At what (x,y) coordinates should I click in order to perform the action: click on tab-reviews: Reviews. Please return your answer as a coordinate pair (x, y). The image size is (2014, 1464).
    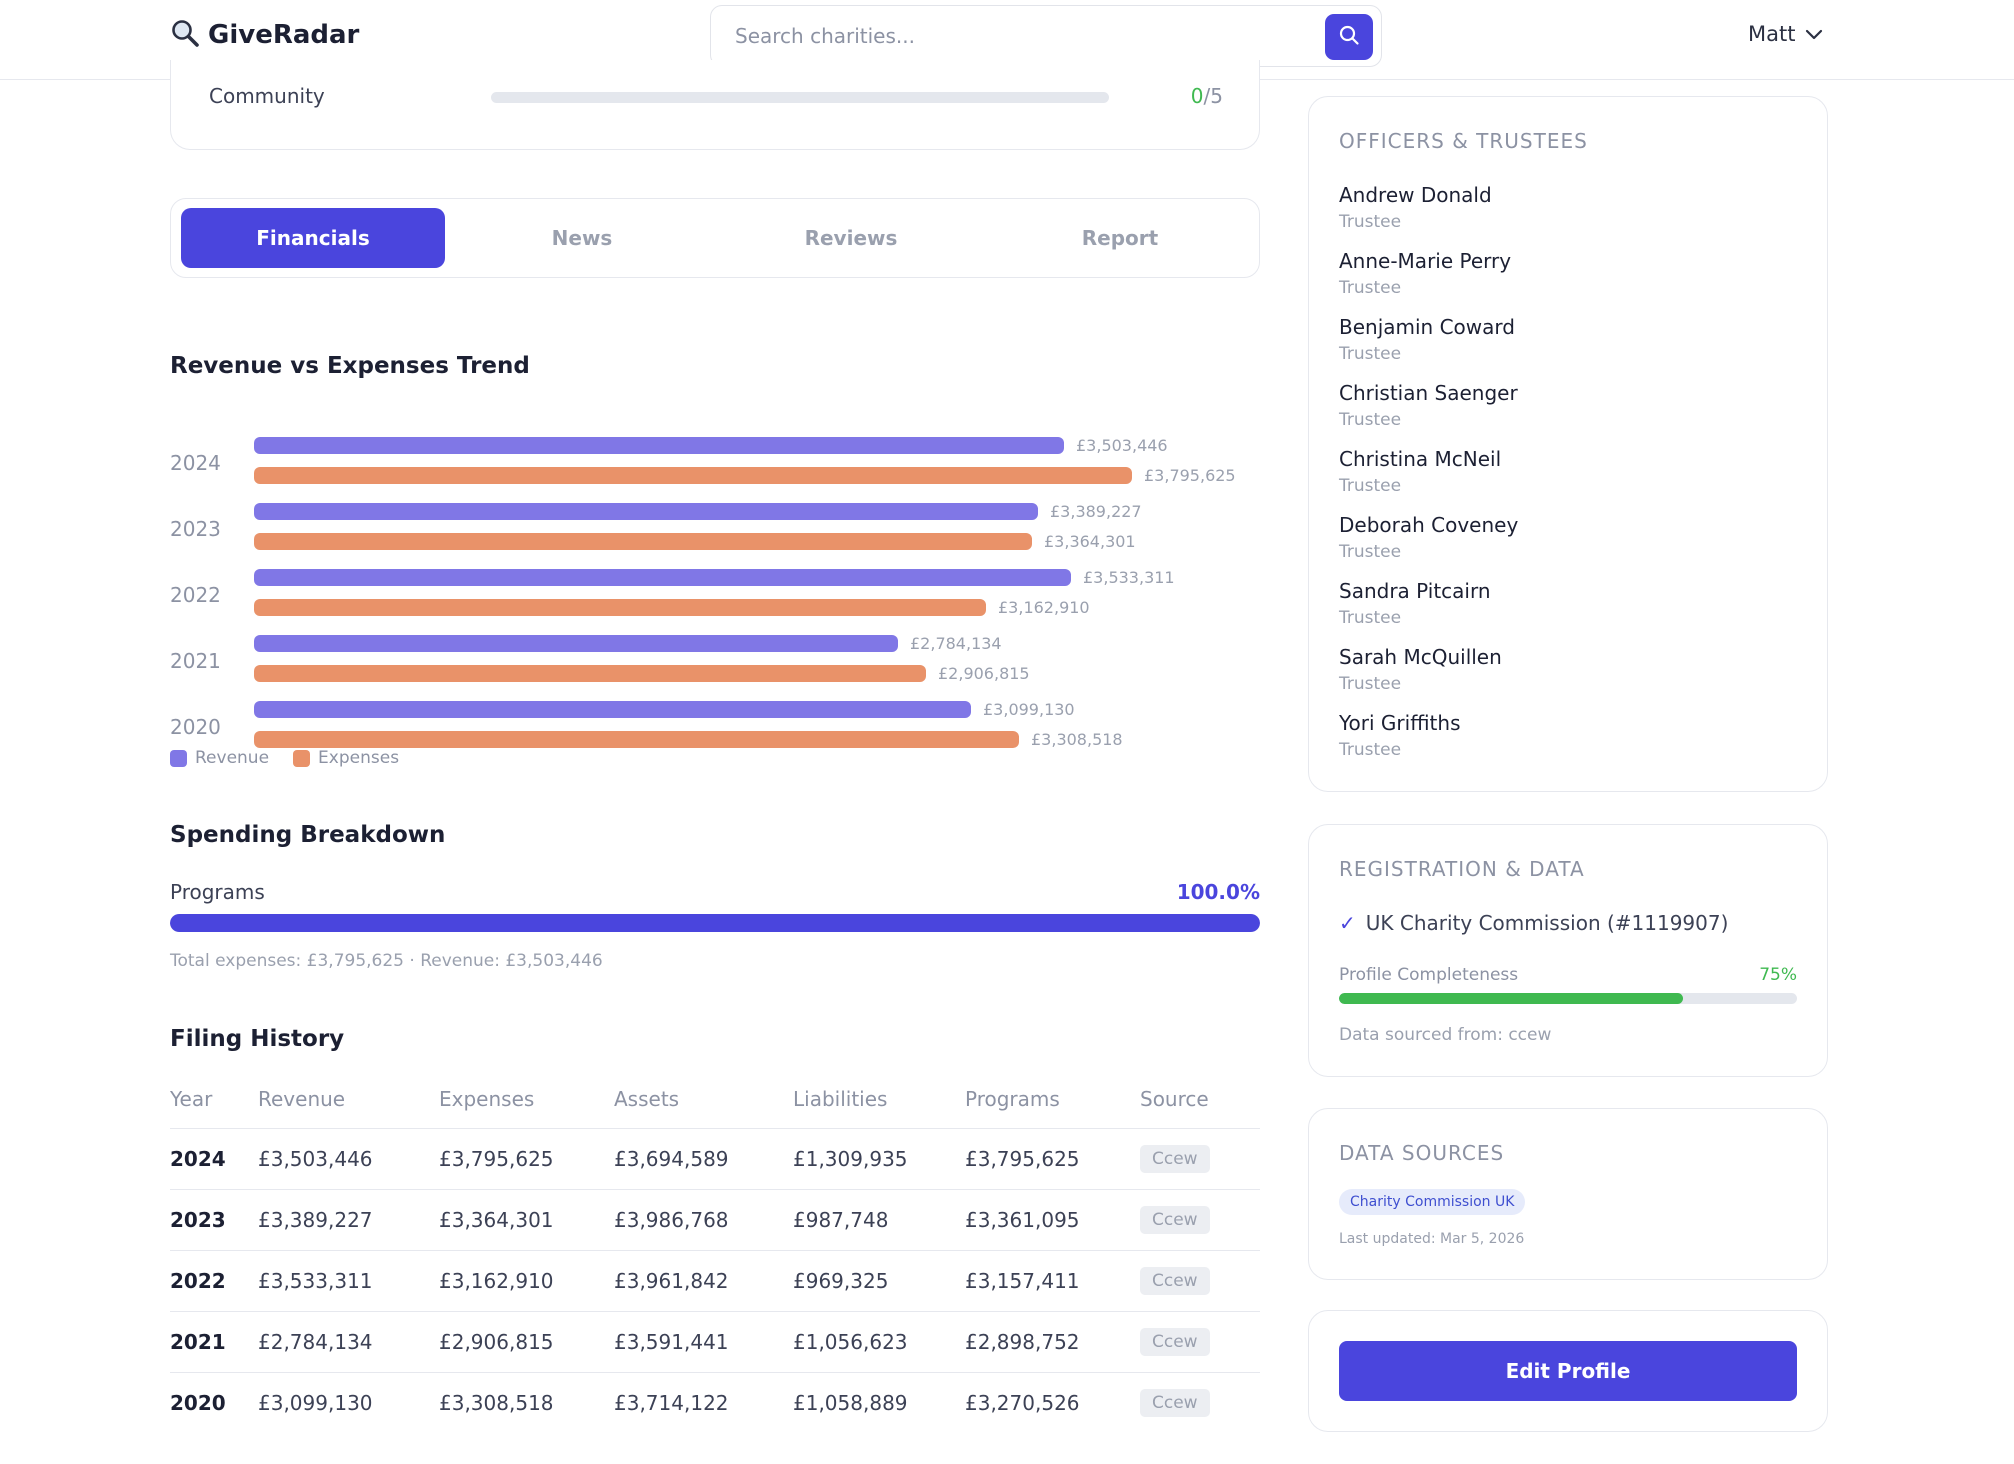
    Looking at the image, I should click on (851, 238).